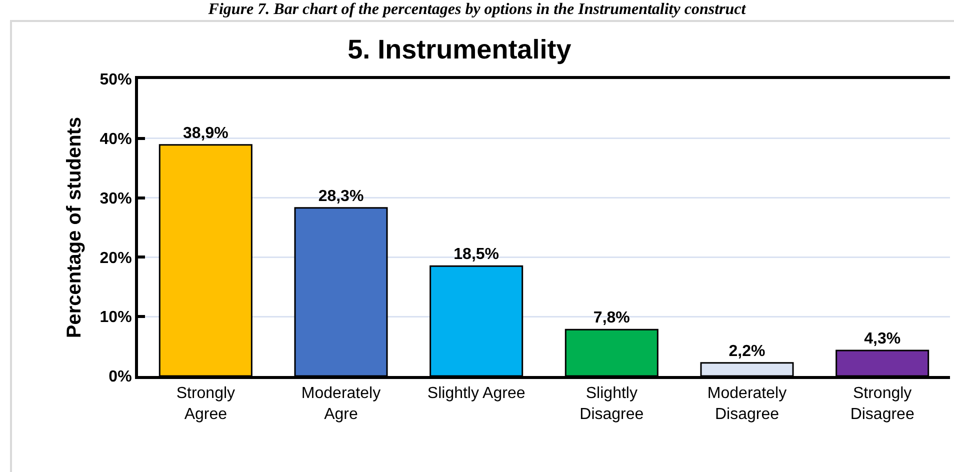 This screenshot has height=472, width=954. Describe the element at coordinates (205, 133) in the screenshot. I see `data-label: 38,9%` at that location.